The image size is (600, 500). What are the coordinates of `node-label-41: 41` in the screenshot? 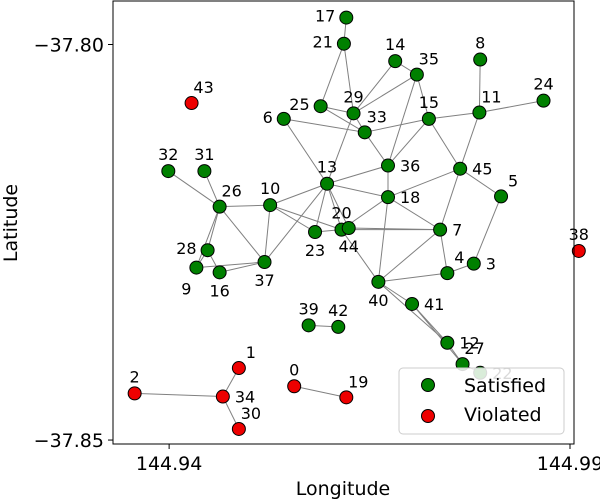 It's located at (434, 304).